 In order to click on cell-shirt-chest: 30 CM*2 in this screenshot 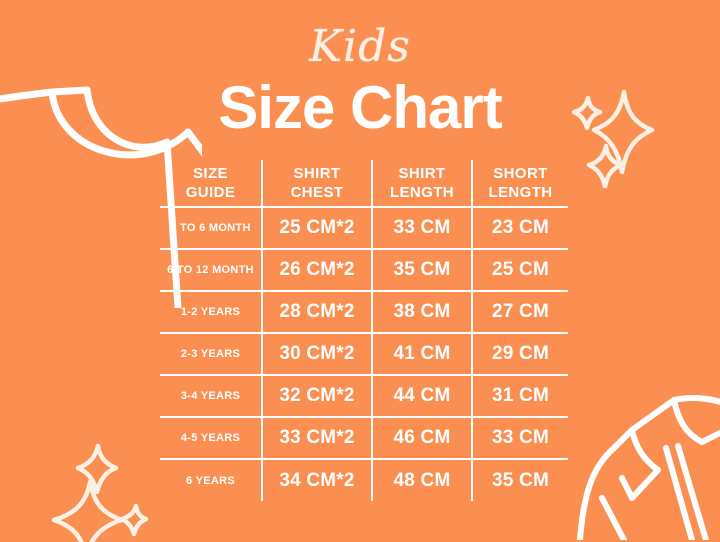, I will do `click(316, 353)`.